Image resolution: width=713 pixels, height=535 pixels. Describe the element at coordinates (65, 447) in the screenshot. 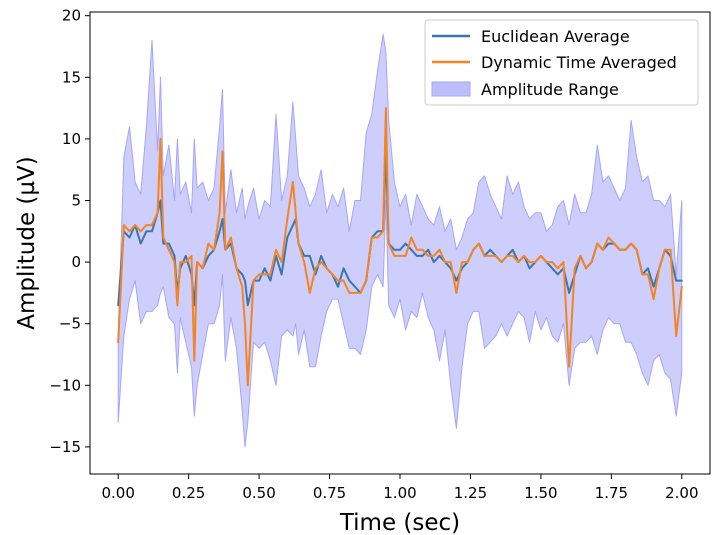

I see `y-tick-label: −15` at that location.